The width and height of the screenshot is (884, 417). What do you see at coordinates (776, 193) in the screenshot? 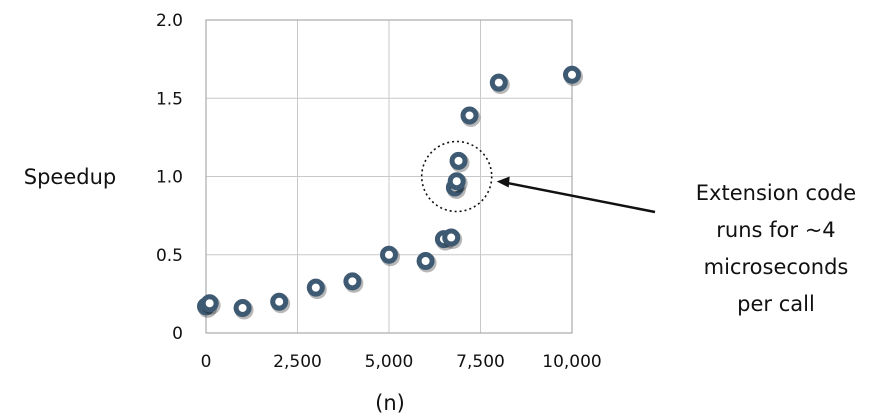
I see `annotation-line: Extension code` at bounding box center [776, 193].